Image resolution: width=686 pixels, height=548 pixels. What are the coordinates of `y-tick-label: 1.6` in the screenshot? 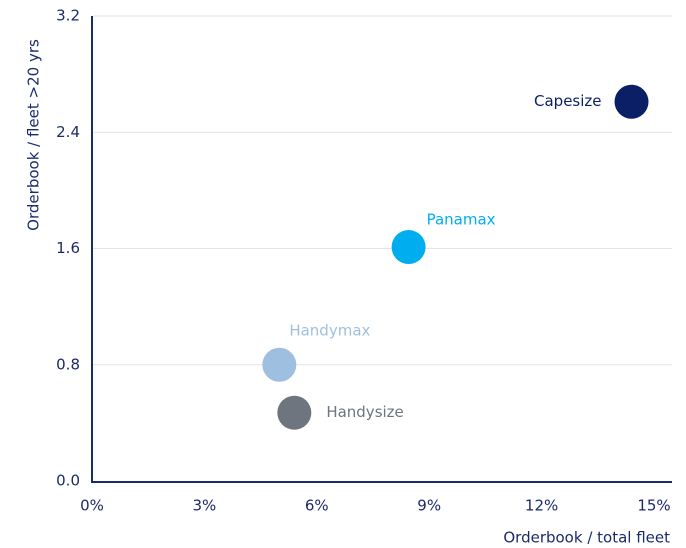 It's located at (68, 248).